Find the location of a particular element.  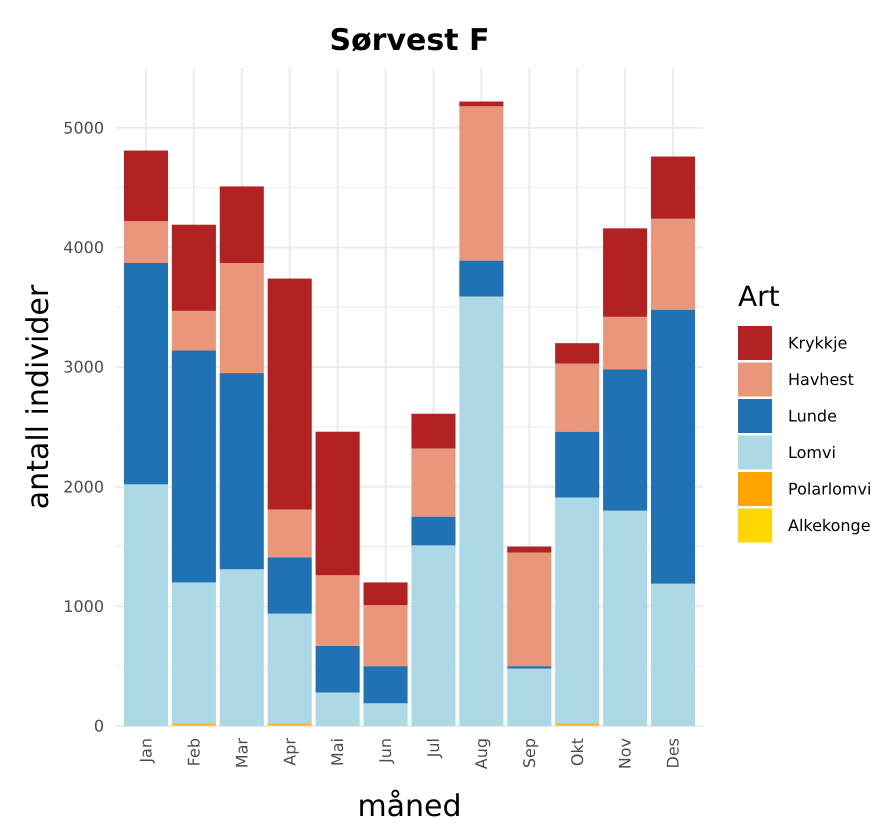

x-tick-label: Feb is located at coordinates (194, 752).